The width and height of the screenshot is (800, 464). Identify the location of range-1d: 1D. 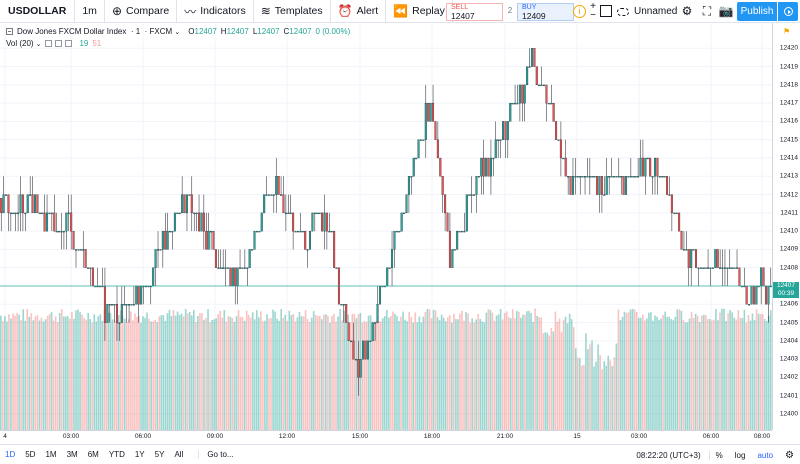
(10, 454).